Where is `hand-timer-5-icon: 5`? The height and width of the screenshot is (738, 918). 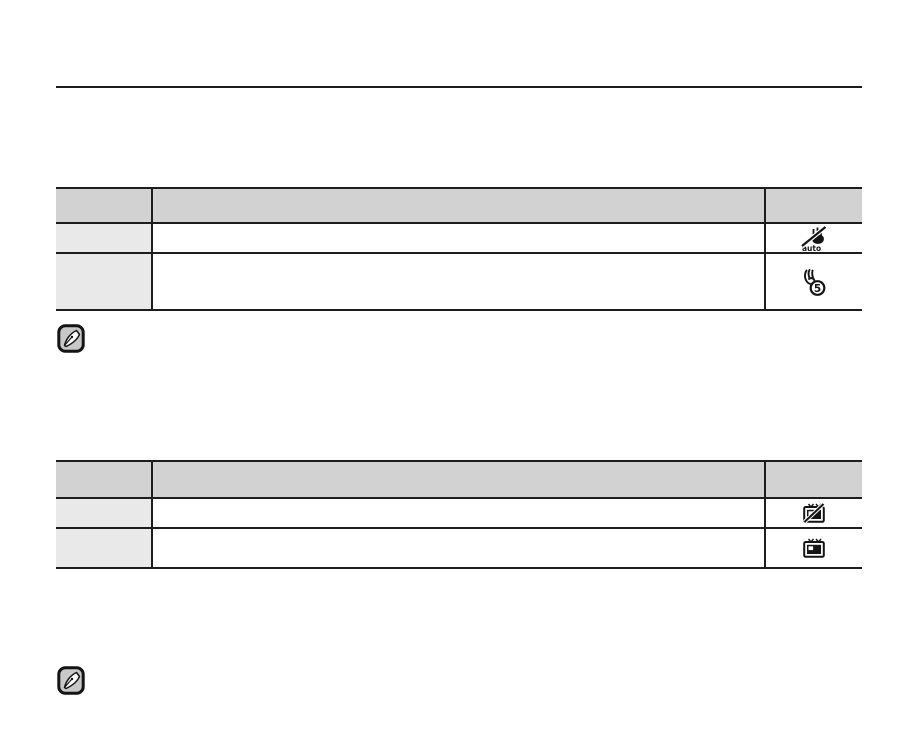 hand-timer-5-icon: 5 is located at coordinates (814, 282).